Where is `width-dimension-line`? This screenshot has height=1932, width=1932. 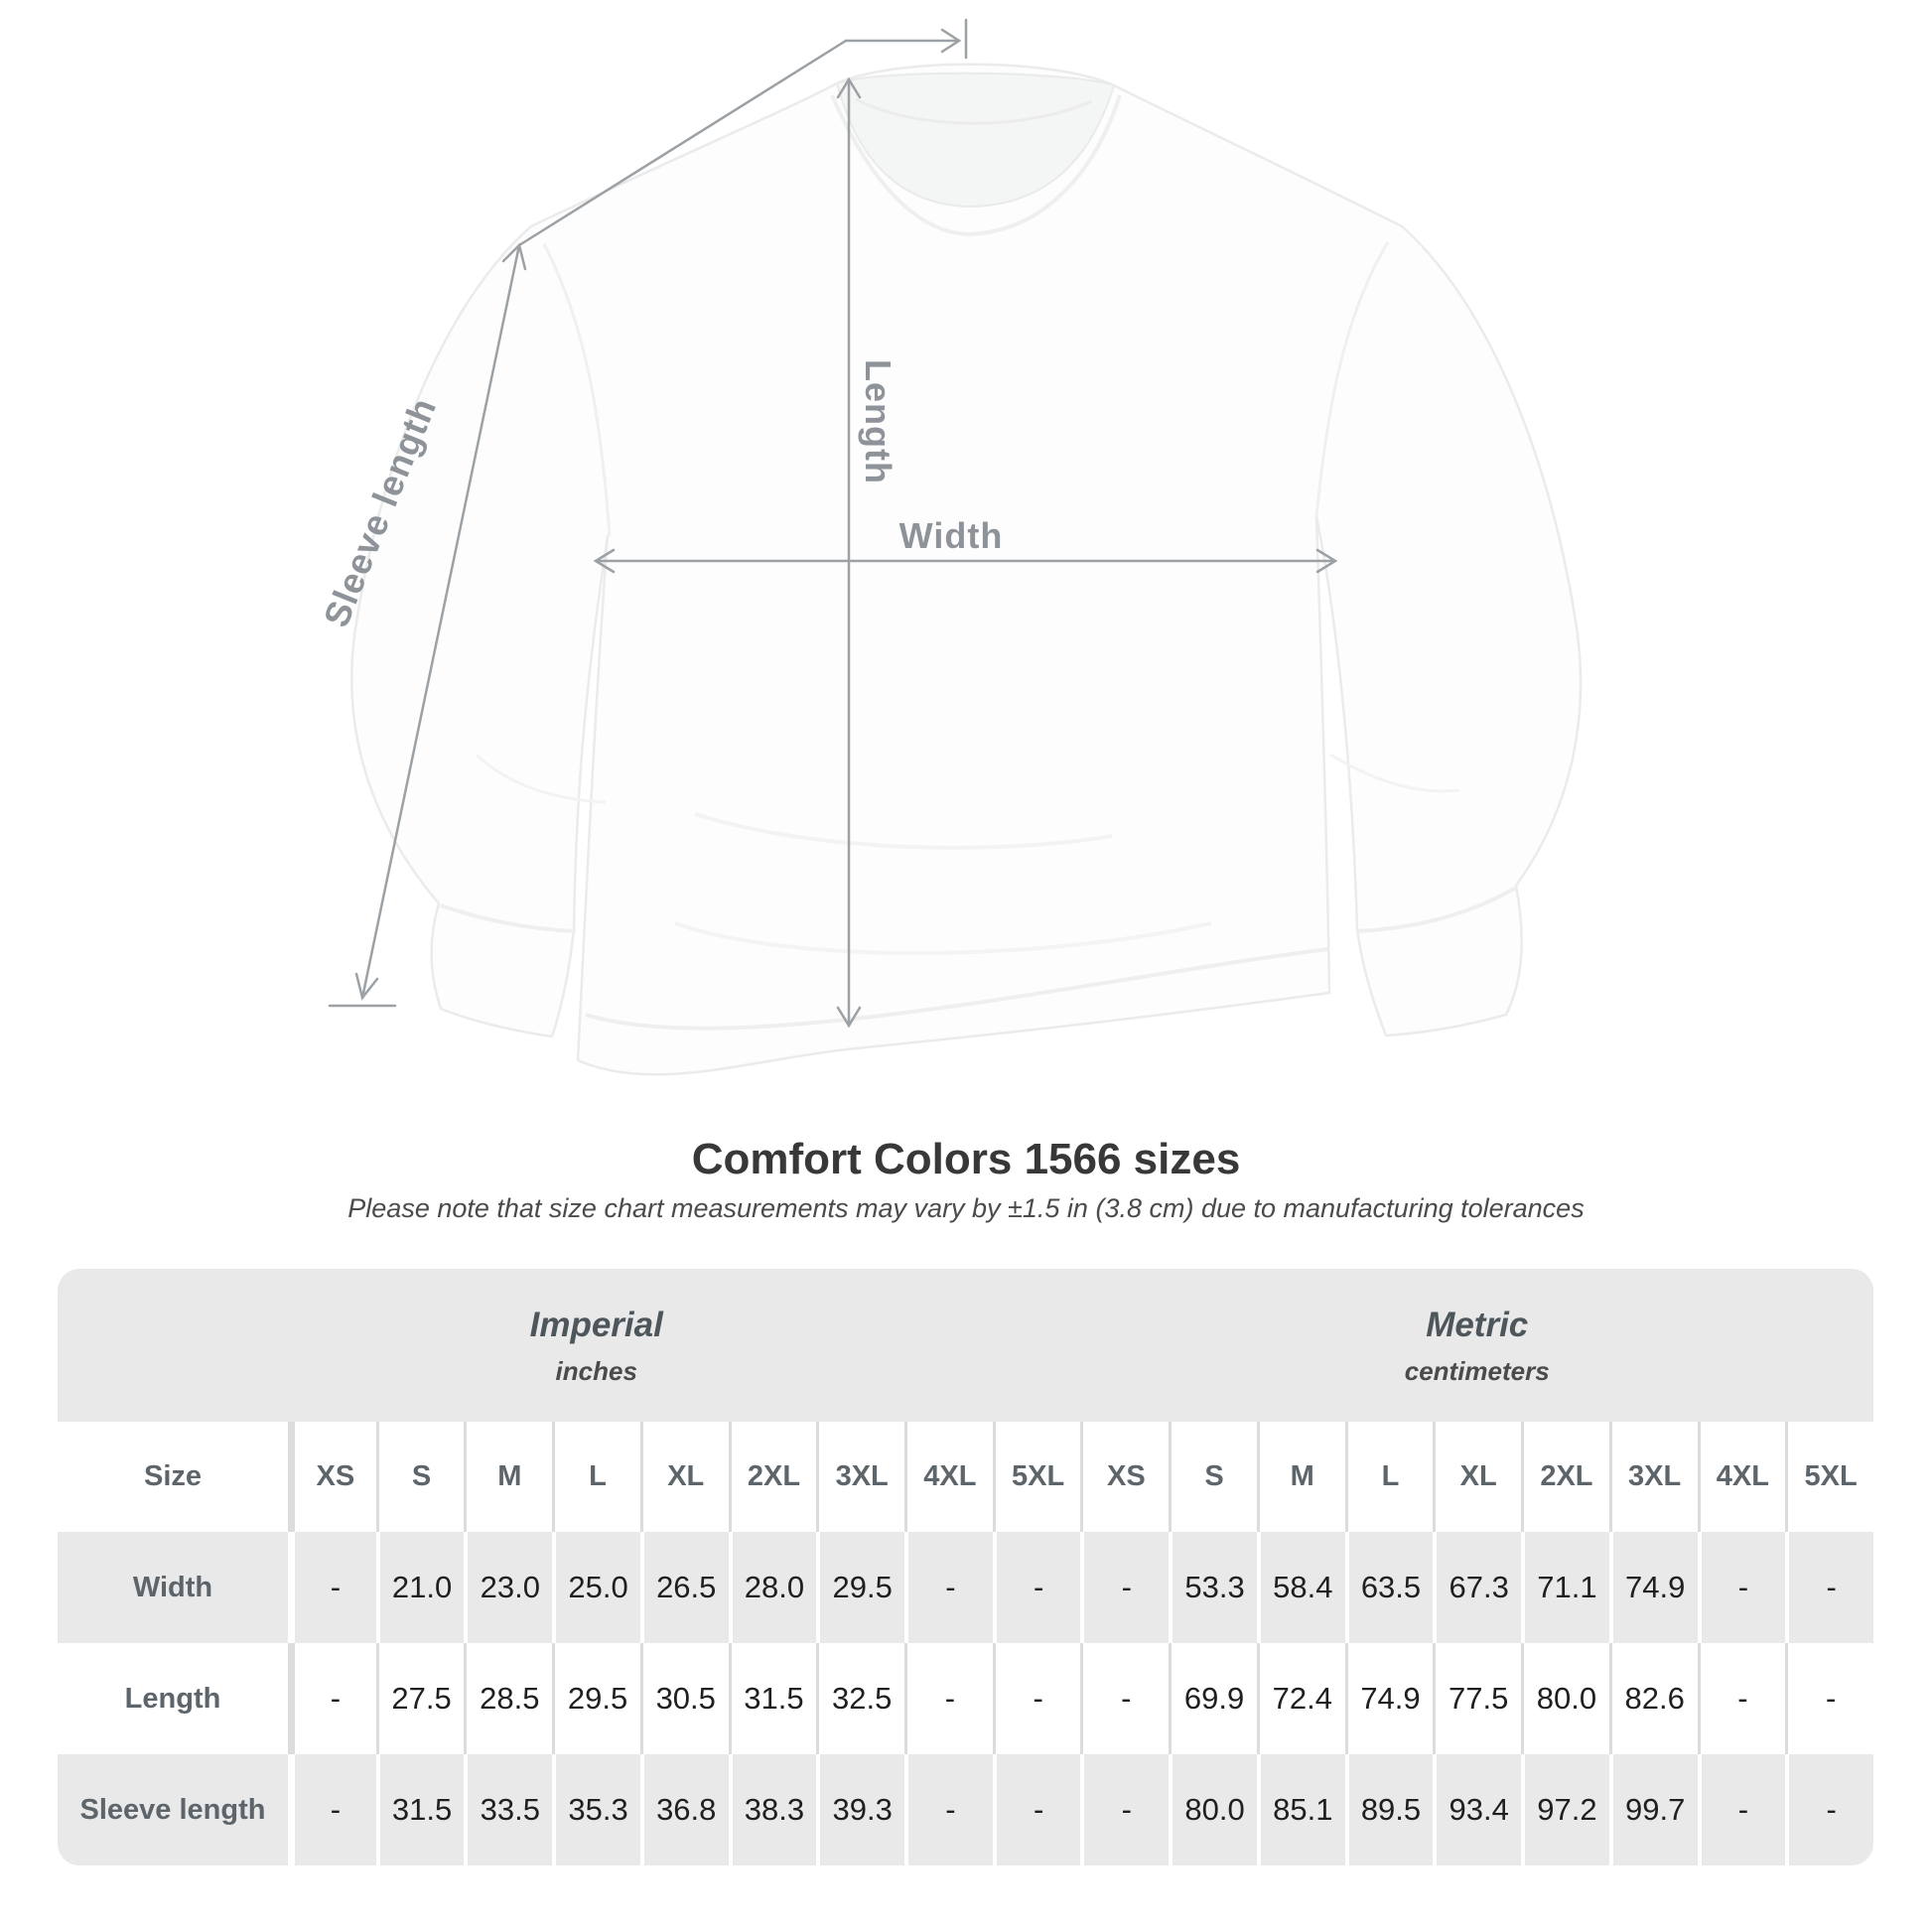
width-dimension-line is located at coordinates (966, 561).